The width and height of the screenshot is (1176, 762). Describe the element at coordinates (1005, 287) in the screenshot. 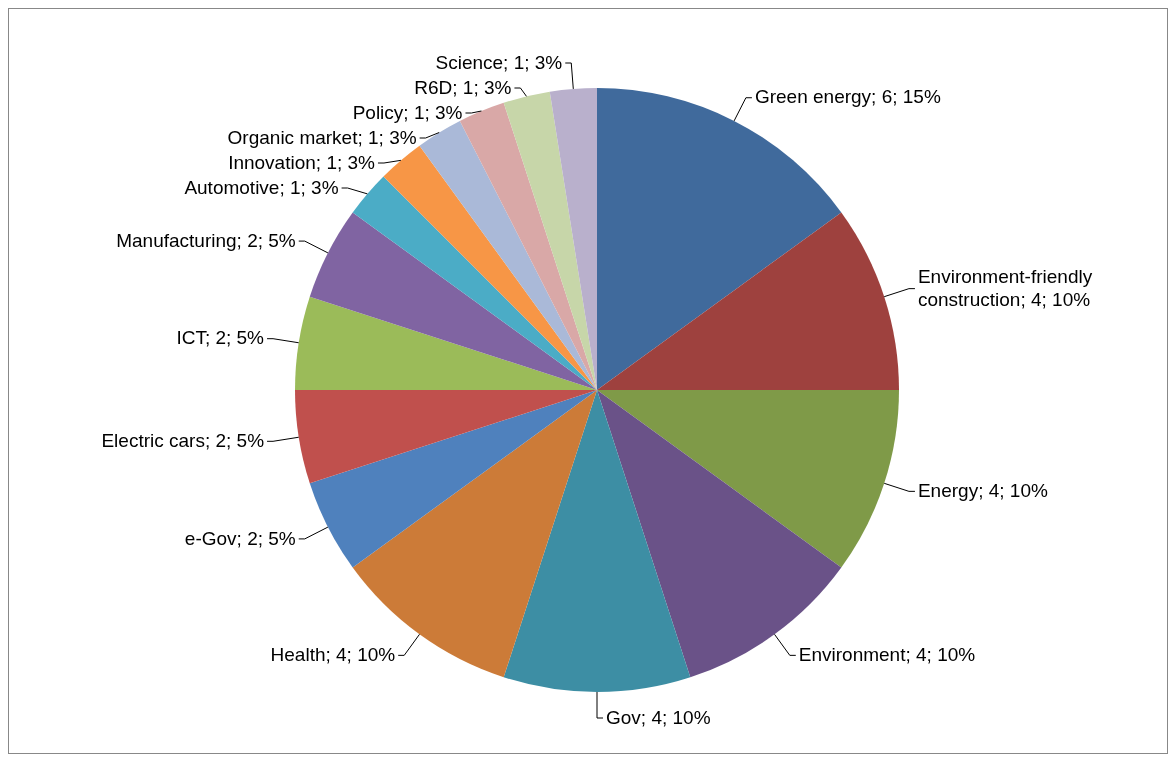

I see `slice-label: Environment-friendly construction; 4; 10%` at that location.